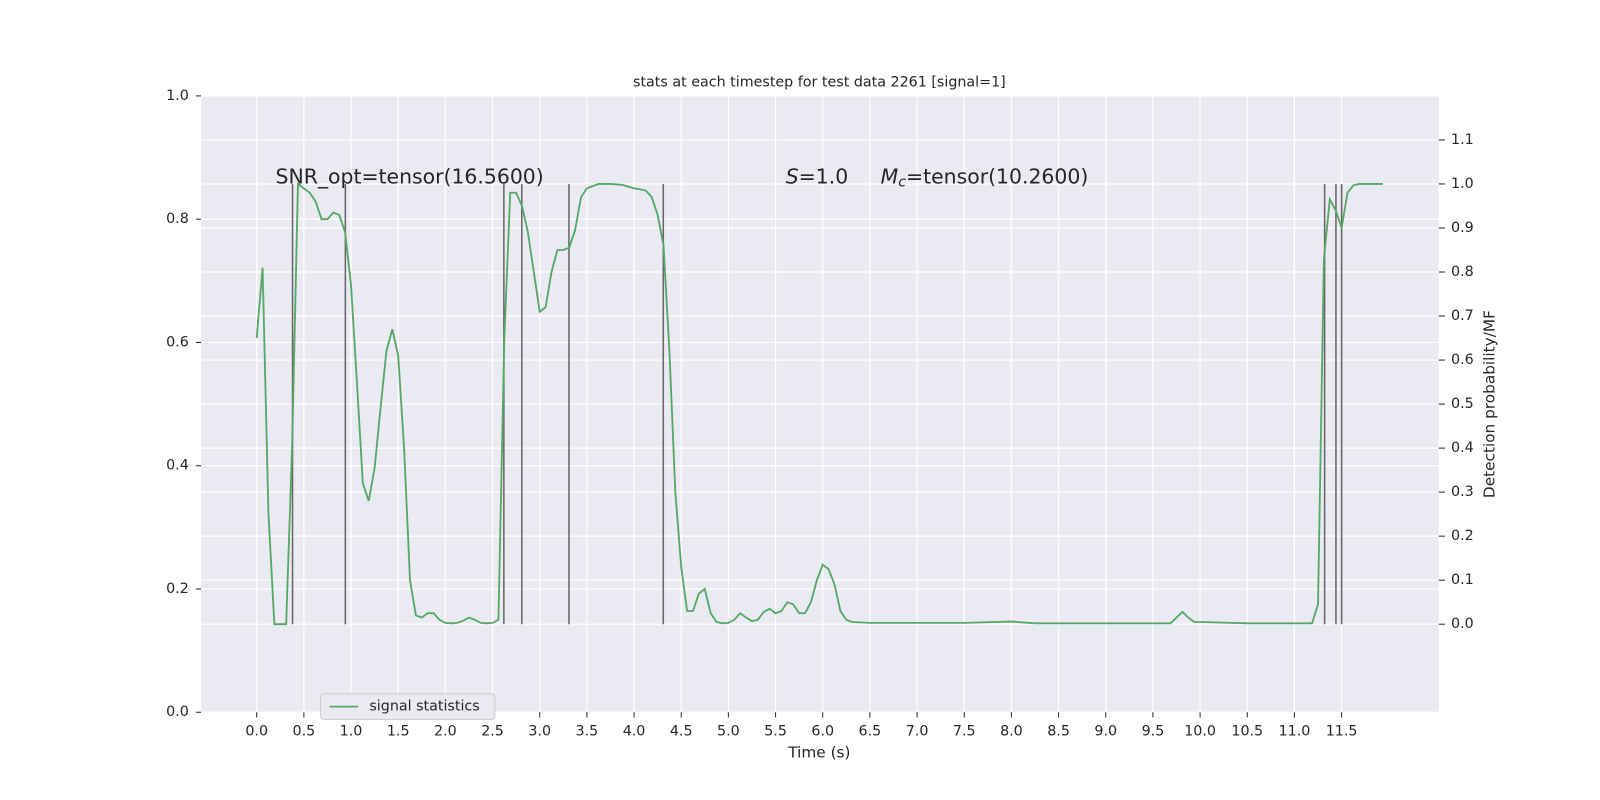  What do you see at coordinates (681, 732) in the screenshot?
I see `x-tick-label: 4.5` at bounding box center [681, 732].